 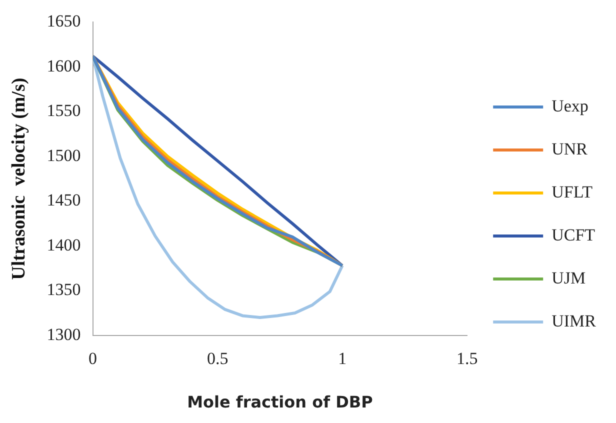 I want to click on legend-label: UFLT, so click(x=573, y=192).